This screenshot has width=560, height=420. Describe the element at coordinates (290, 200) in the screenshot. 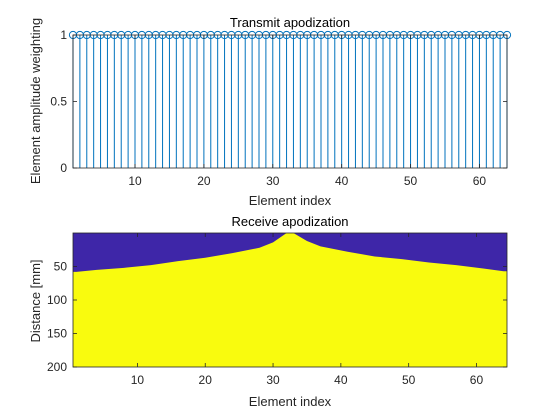

I see `transmit-x-axis-label: Element index` at that location.